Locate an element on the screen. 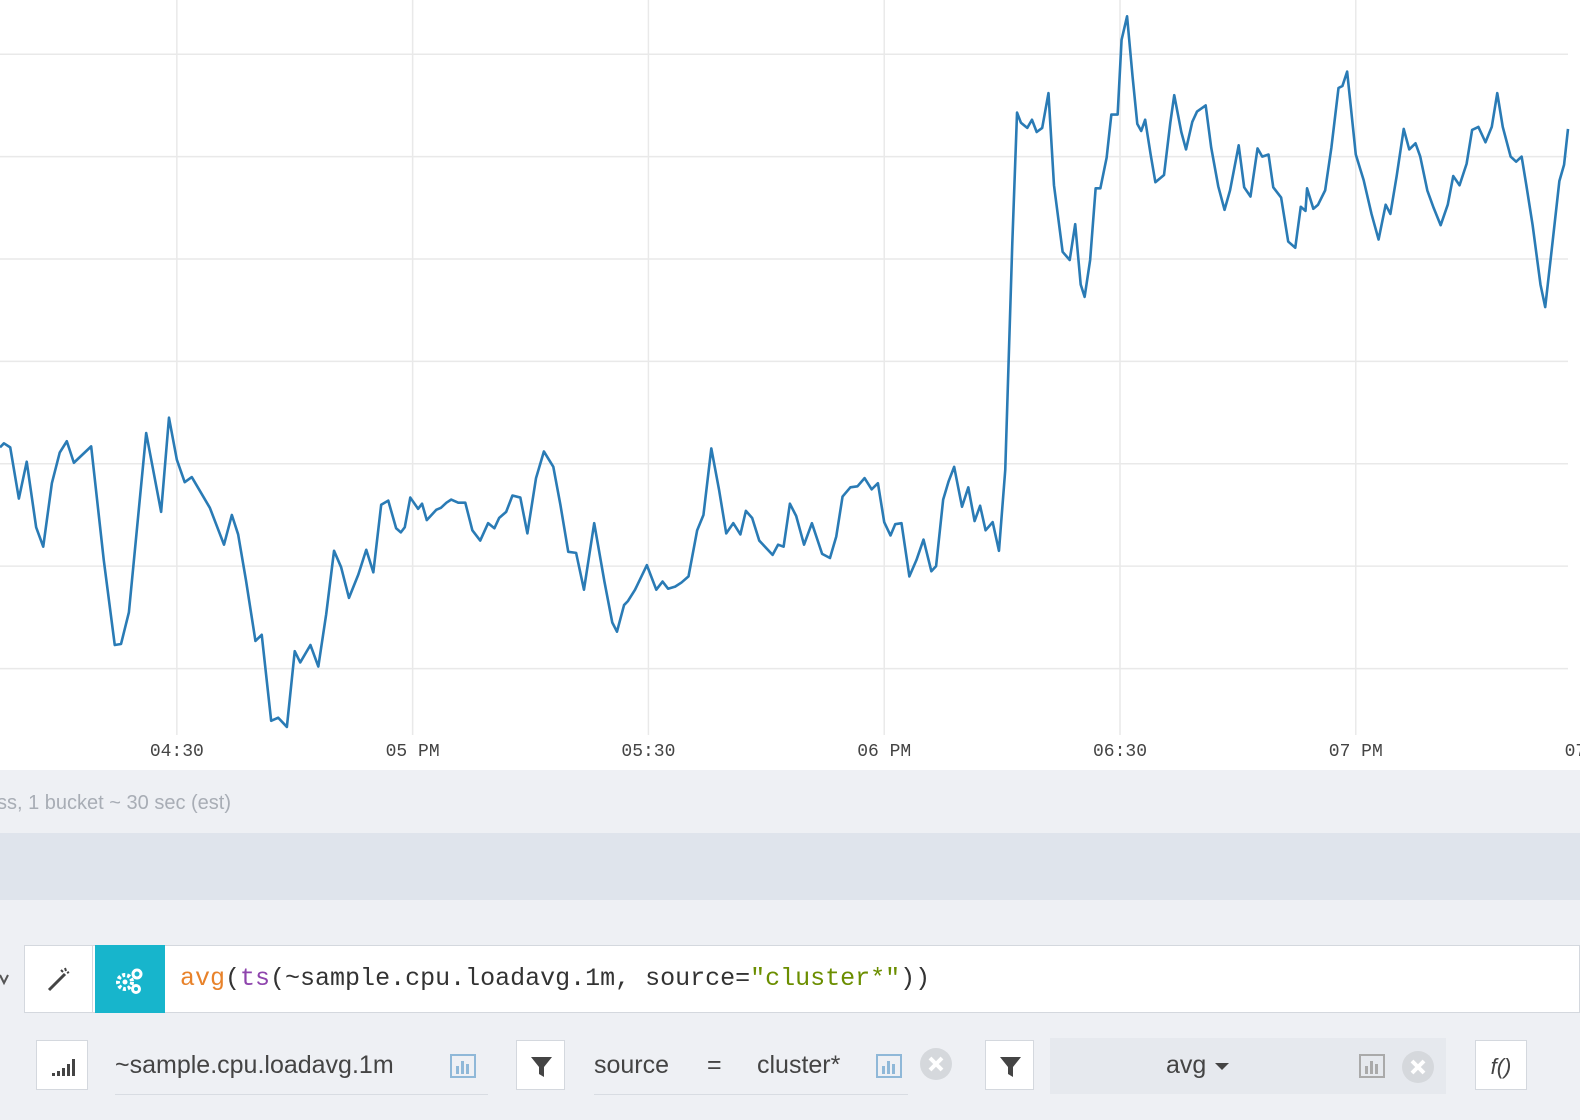 The width and height of the screenshot is (1580, 1120). metric-type-button is located at coordinates (62, 1065).